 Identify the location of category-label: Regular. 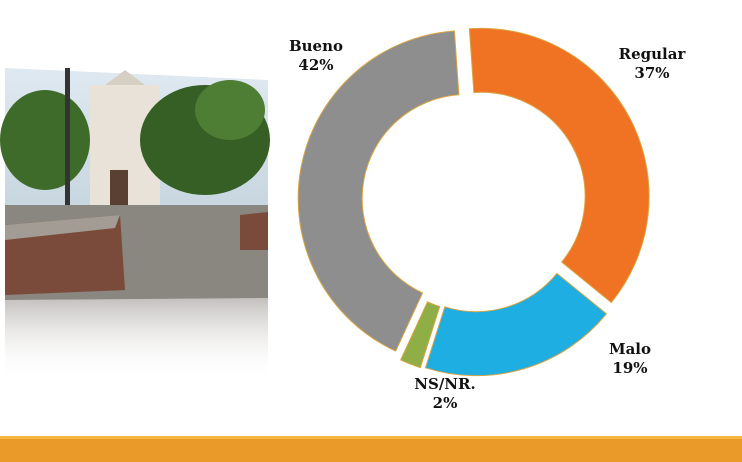
(653, 54).